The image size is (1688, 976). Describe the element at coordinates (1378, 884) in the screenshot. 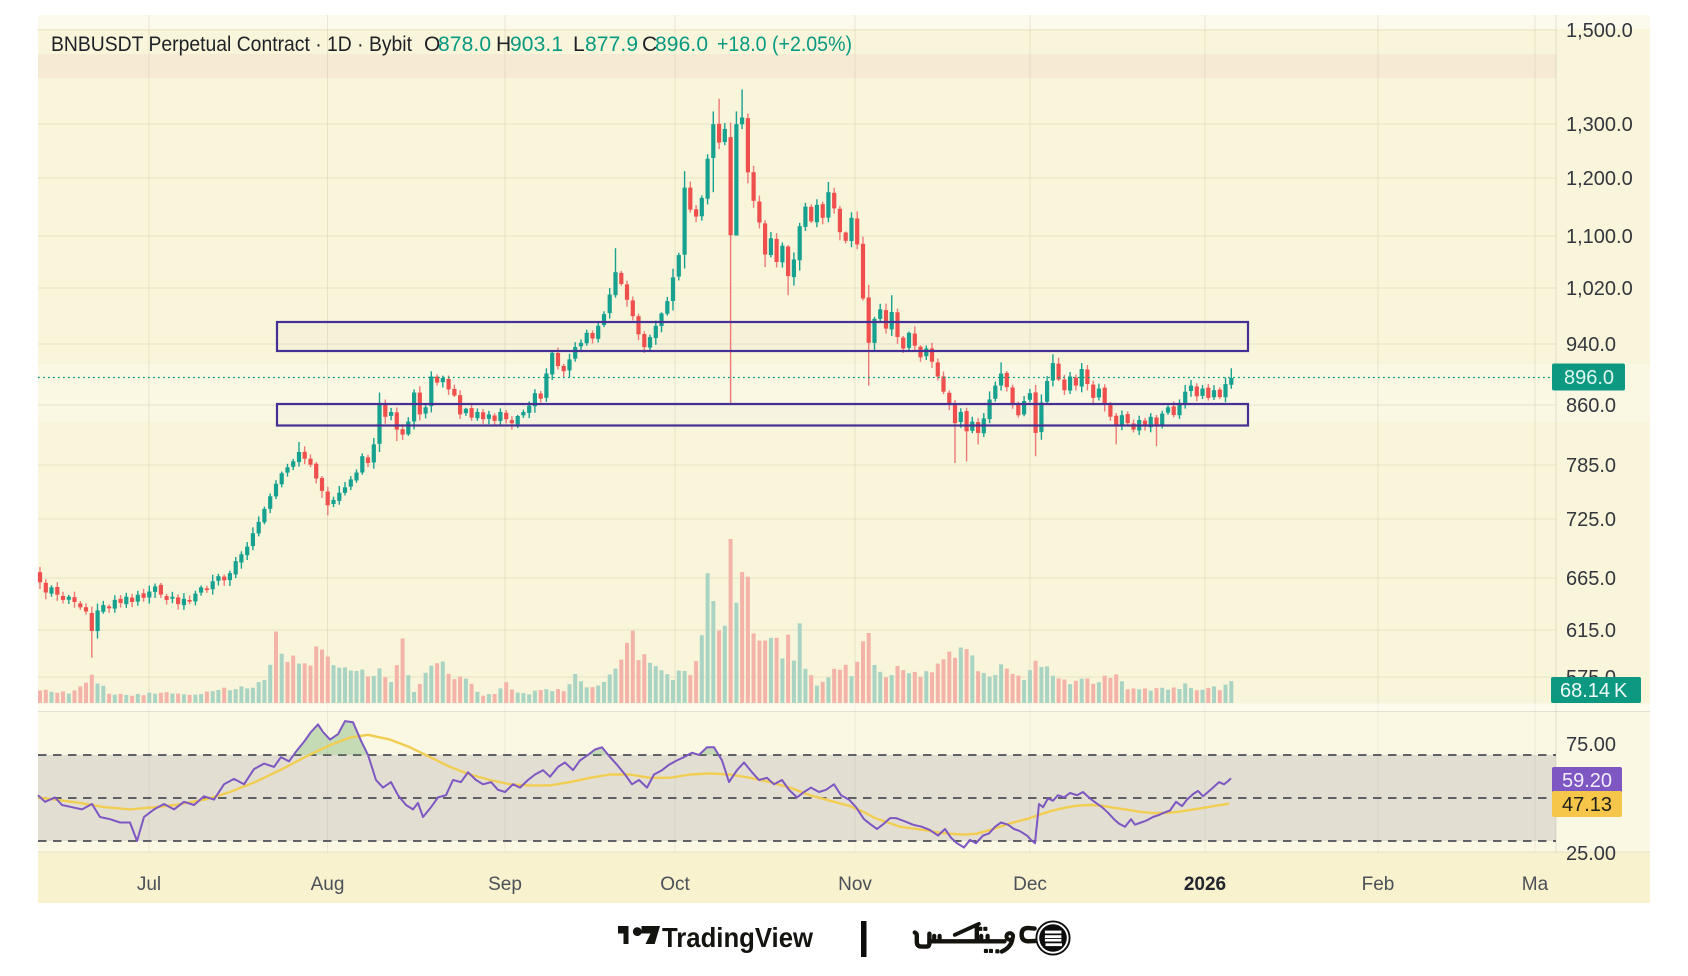

I see `svg-text: Feb` at that location.